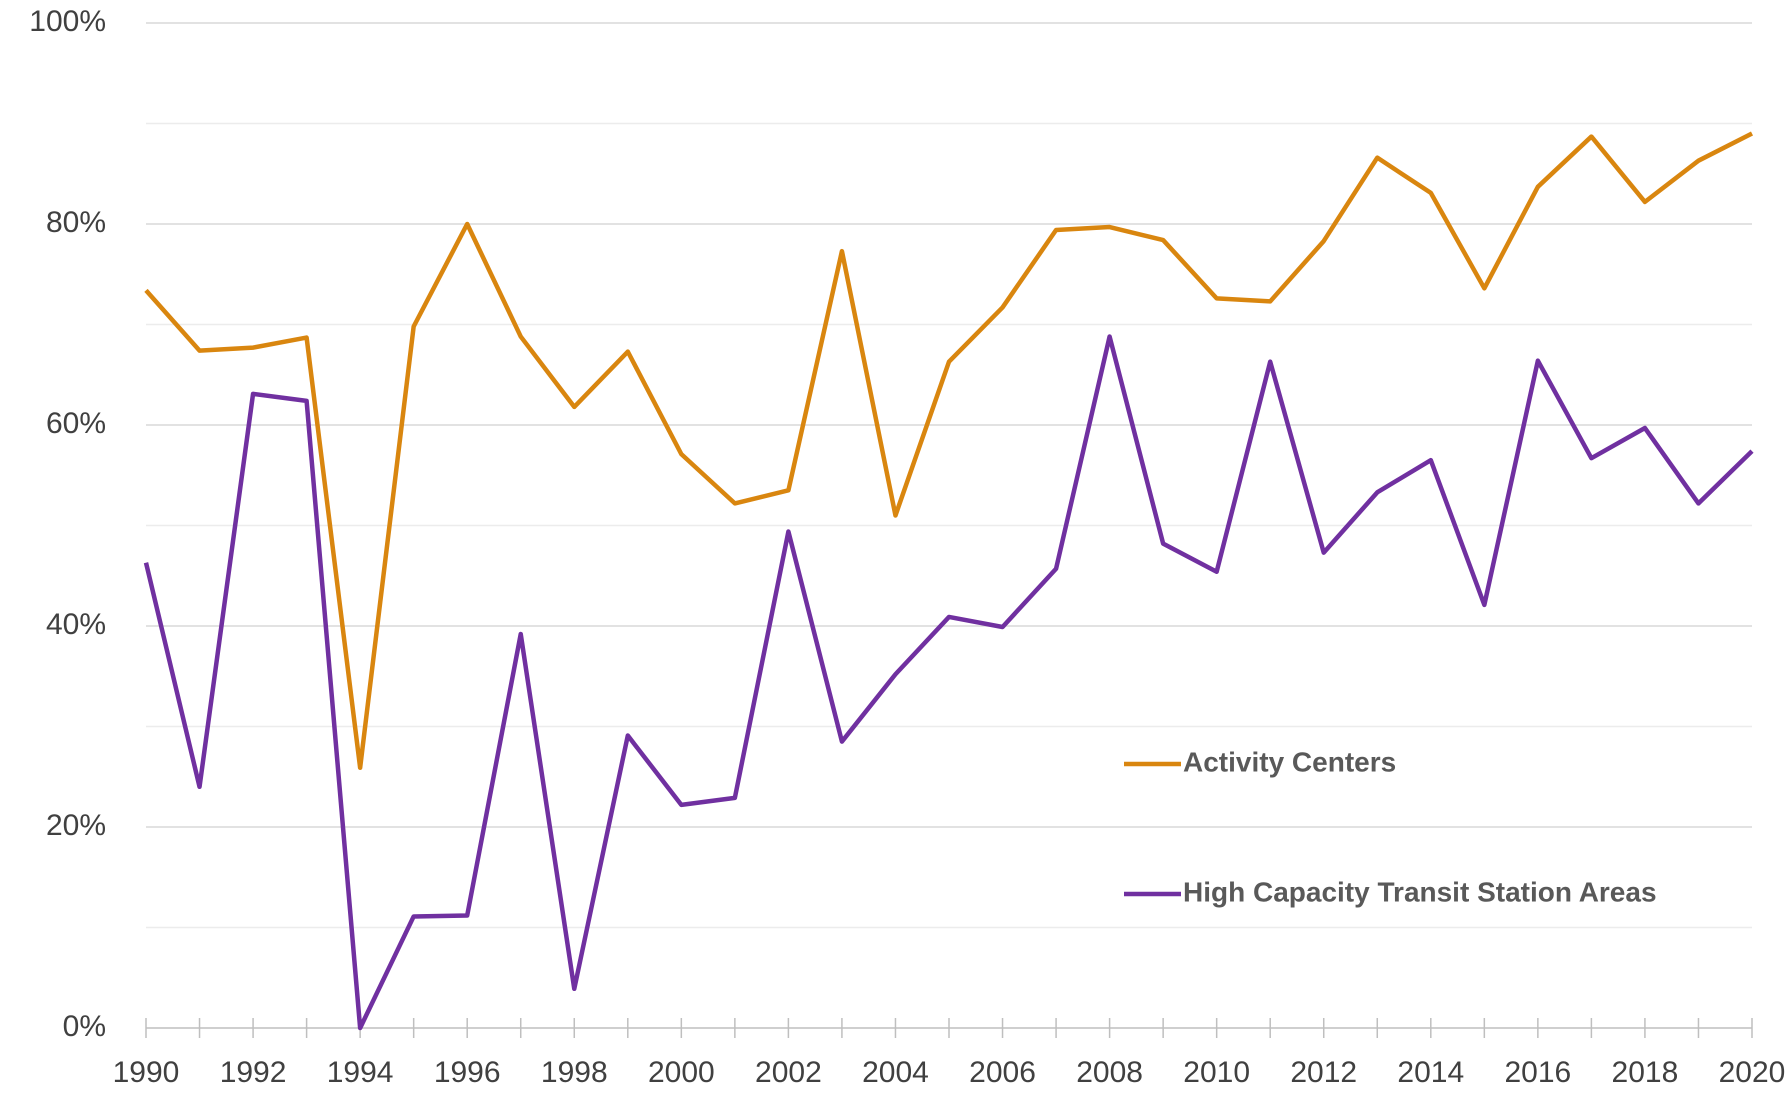 This screenshot has height=1093, width=1792. What do you see at coordinates (1537, 1072) in the screenshot?
I see `x-tick-label: 2016` at bounding box center [1537, 1072].